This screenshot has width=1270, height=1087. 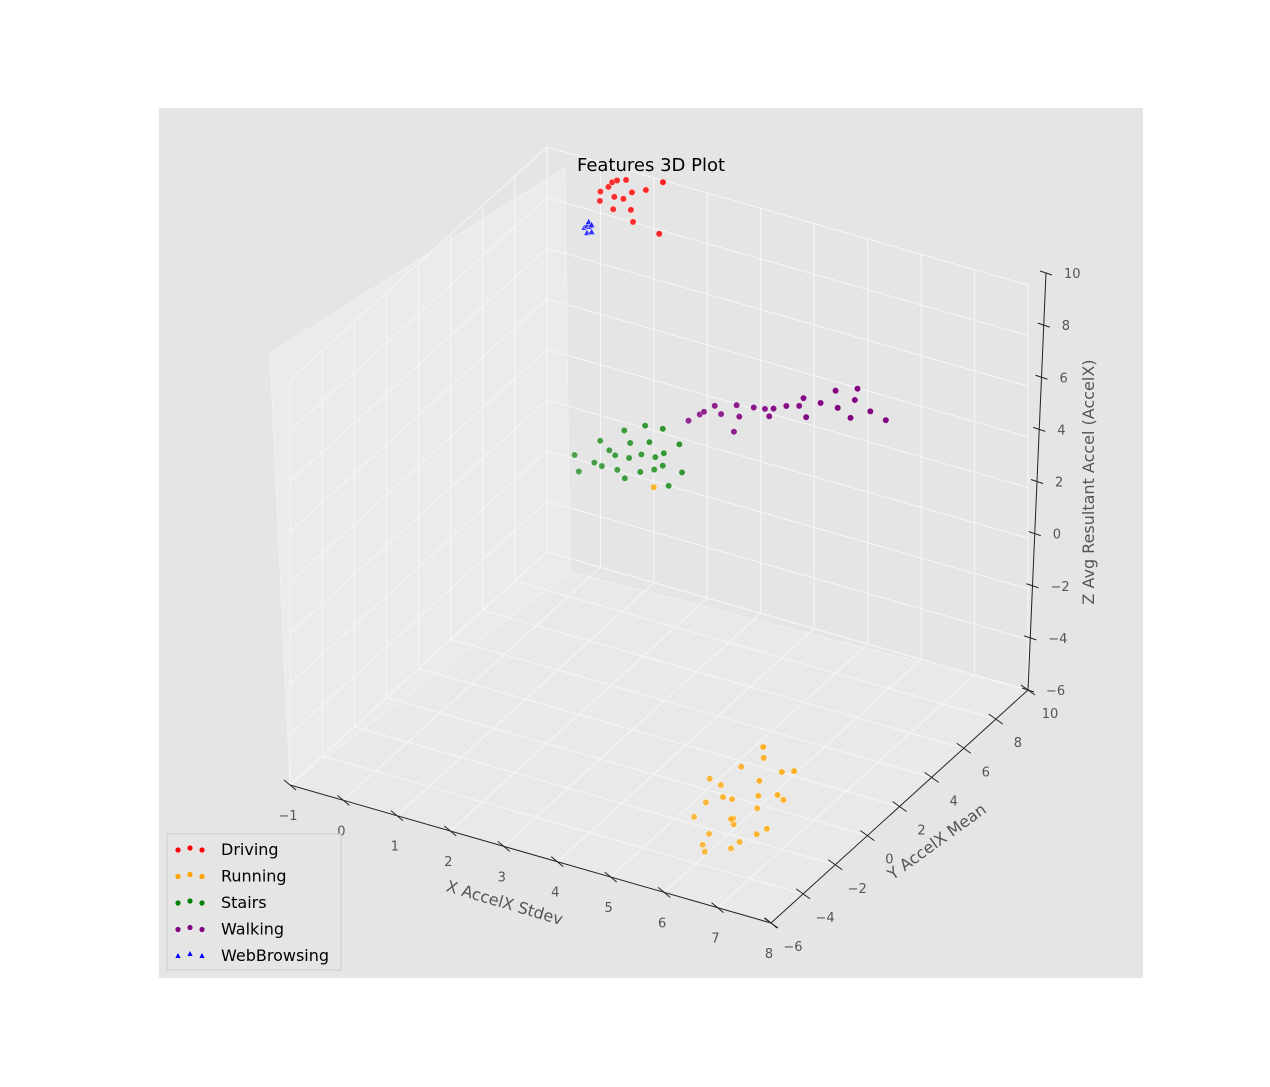 I want to click on legend-label: Running, so click(x=254, y=876).